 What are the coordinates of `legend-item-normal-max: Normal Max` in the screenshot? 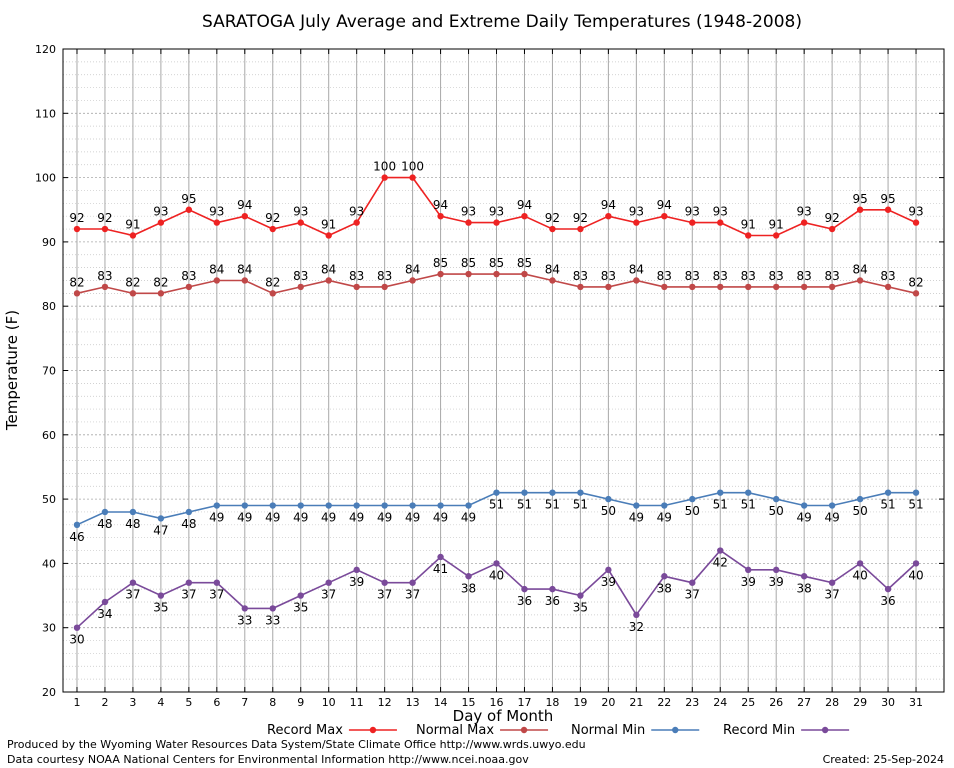 It's located at (482, 730).